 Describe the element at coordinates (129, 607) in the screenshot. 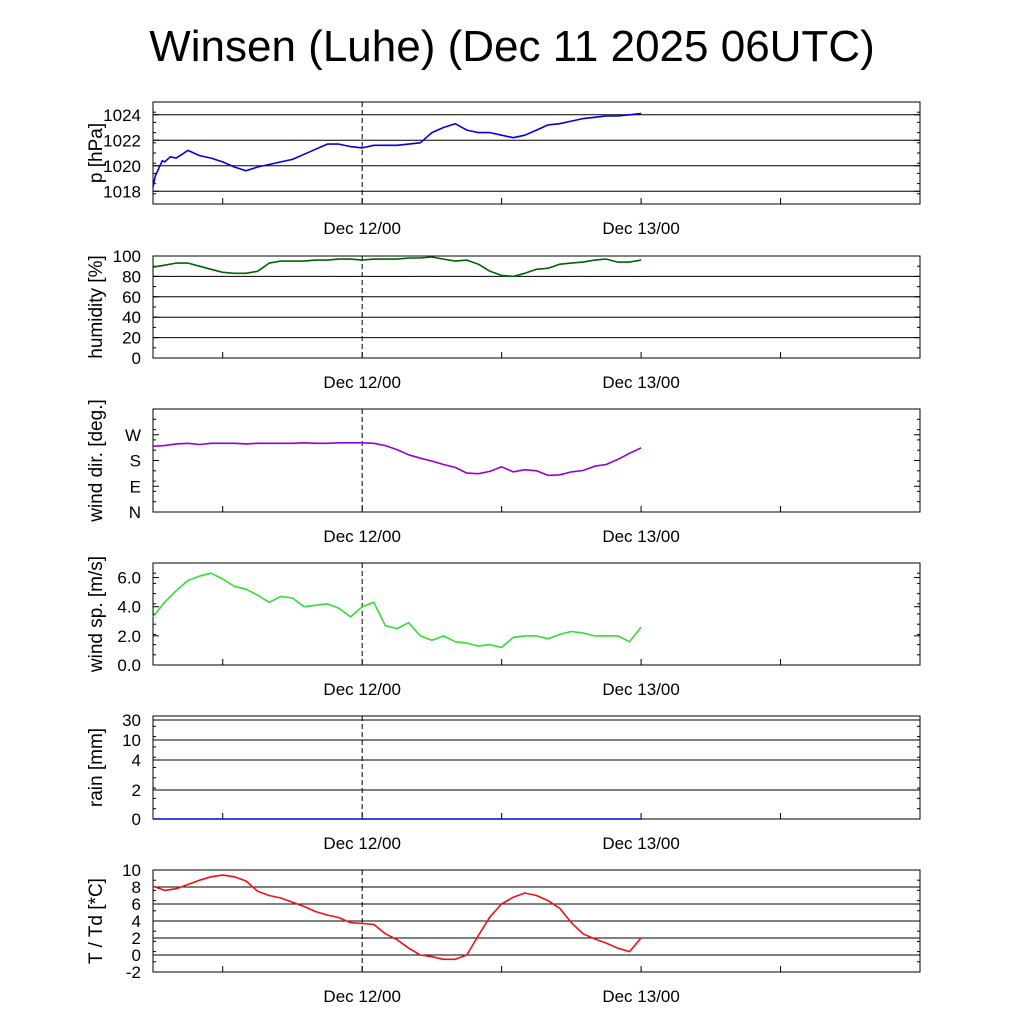

I see `y-tick-label: 4.0` at that location.